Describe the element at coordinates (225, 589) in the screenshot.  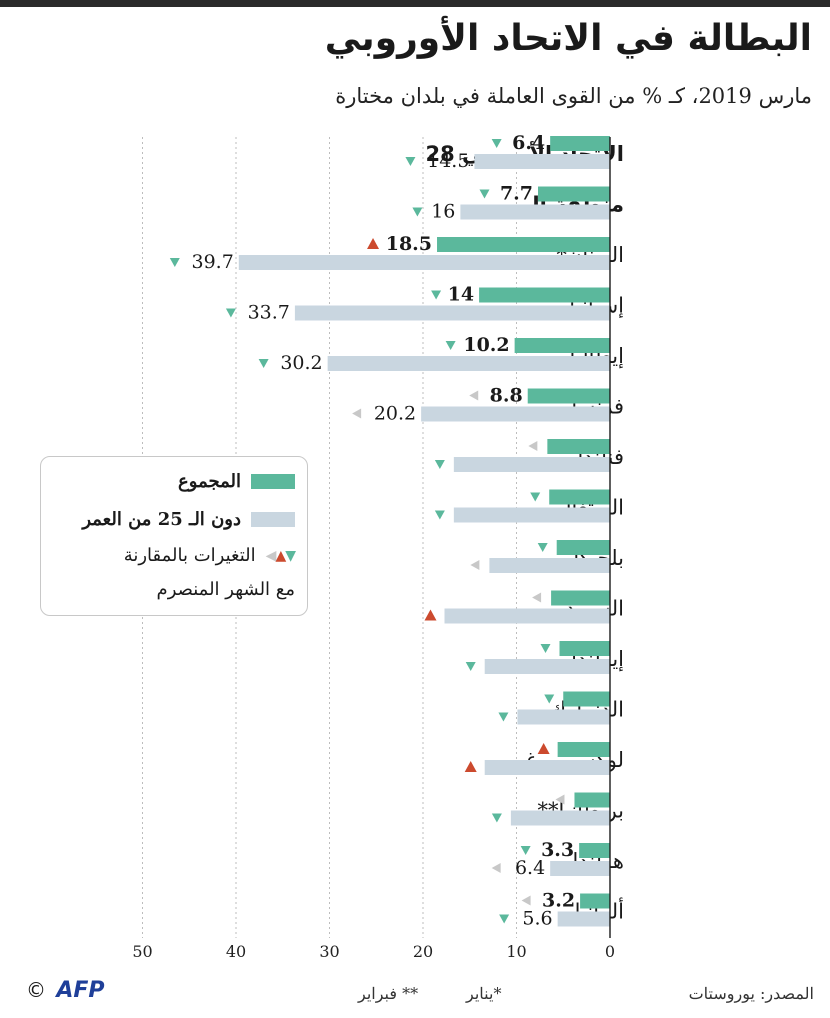
I see `legend-changes-line2: مع الشهر المنصرم` at that location.